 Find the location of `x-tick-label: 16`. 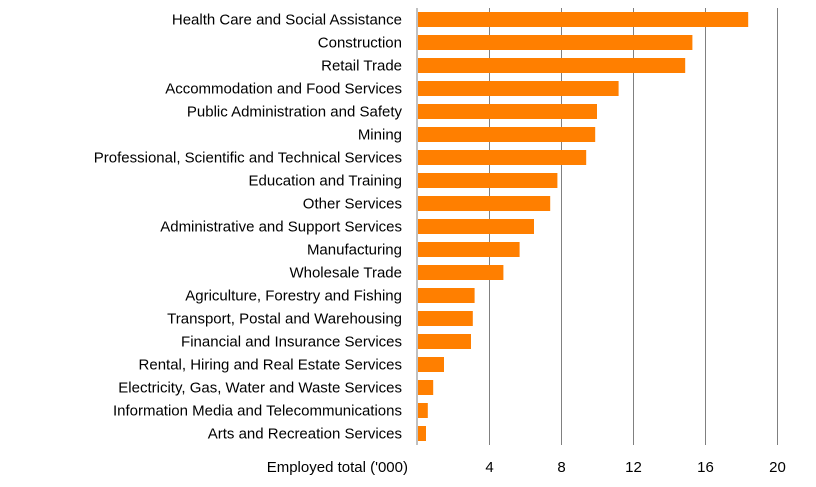

x-tick-label: 16 is located at coordinates (705, 467).